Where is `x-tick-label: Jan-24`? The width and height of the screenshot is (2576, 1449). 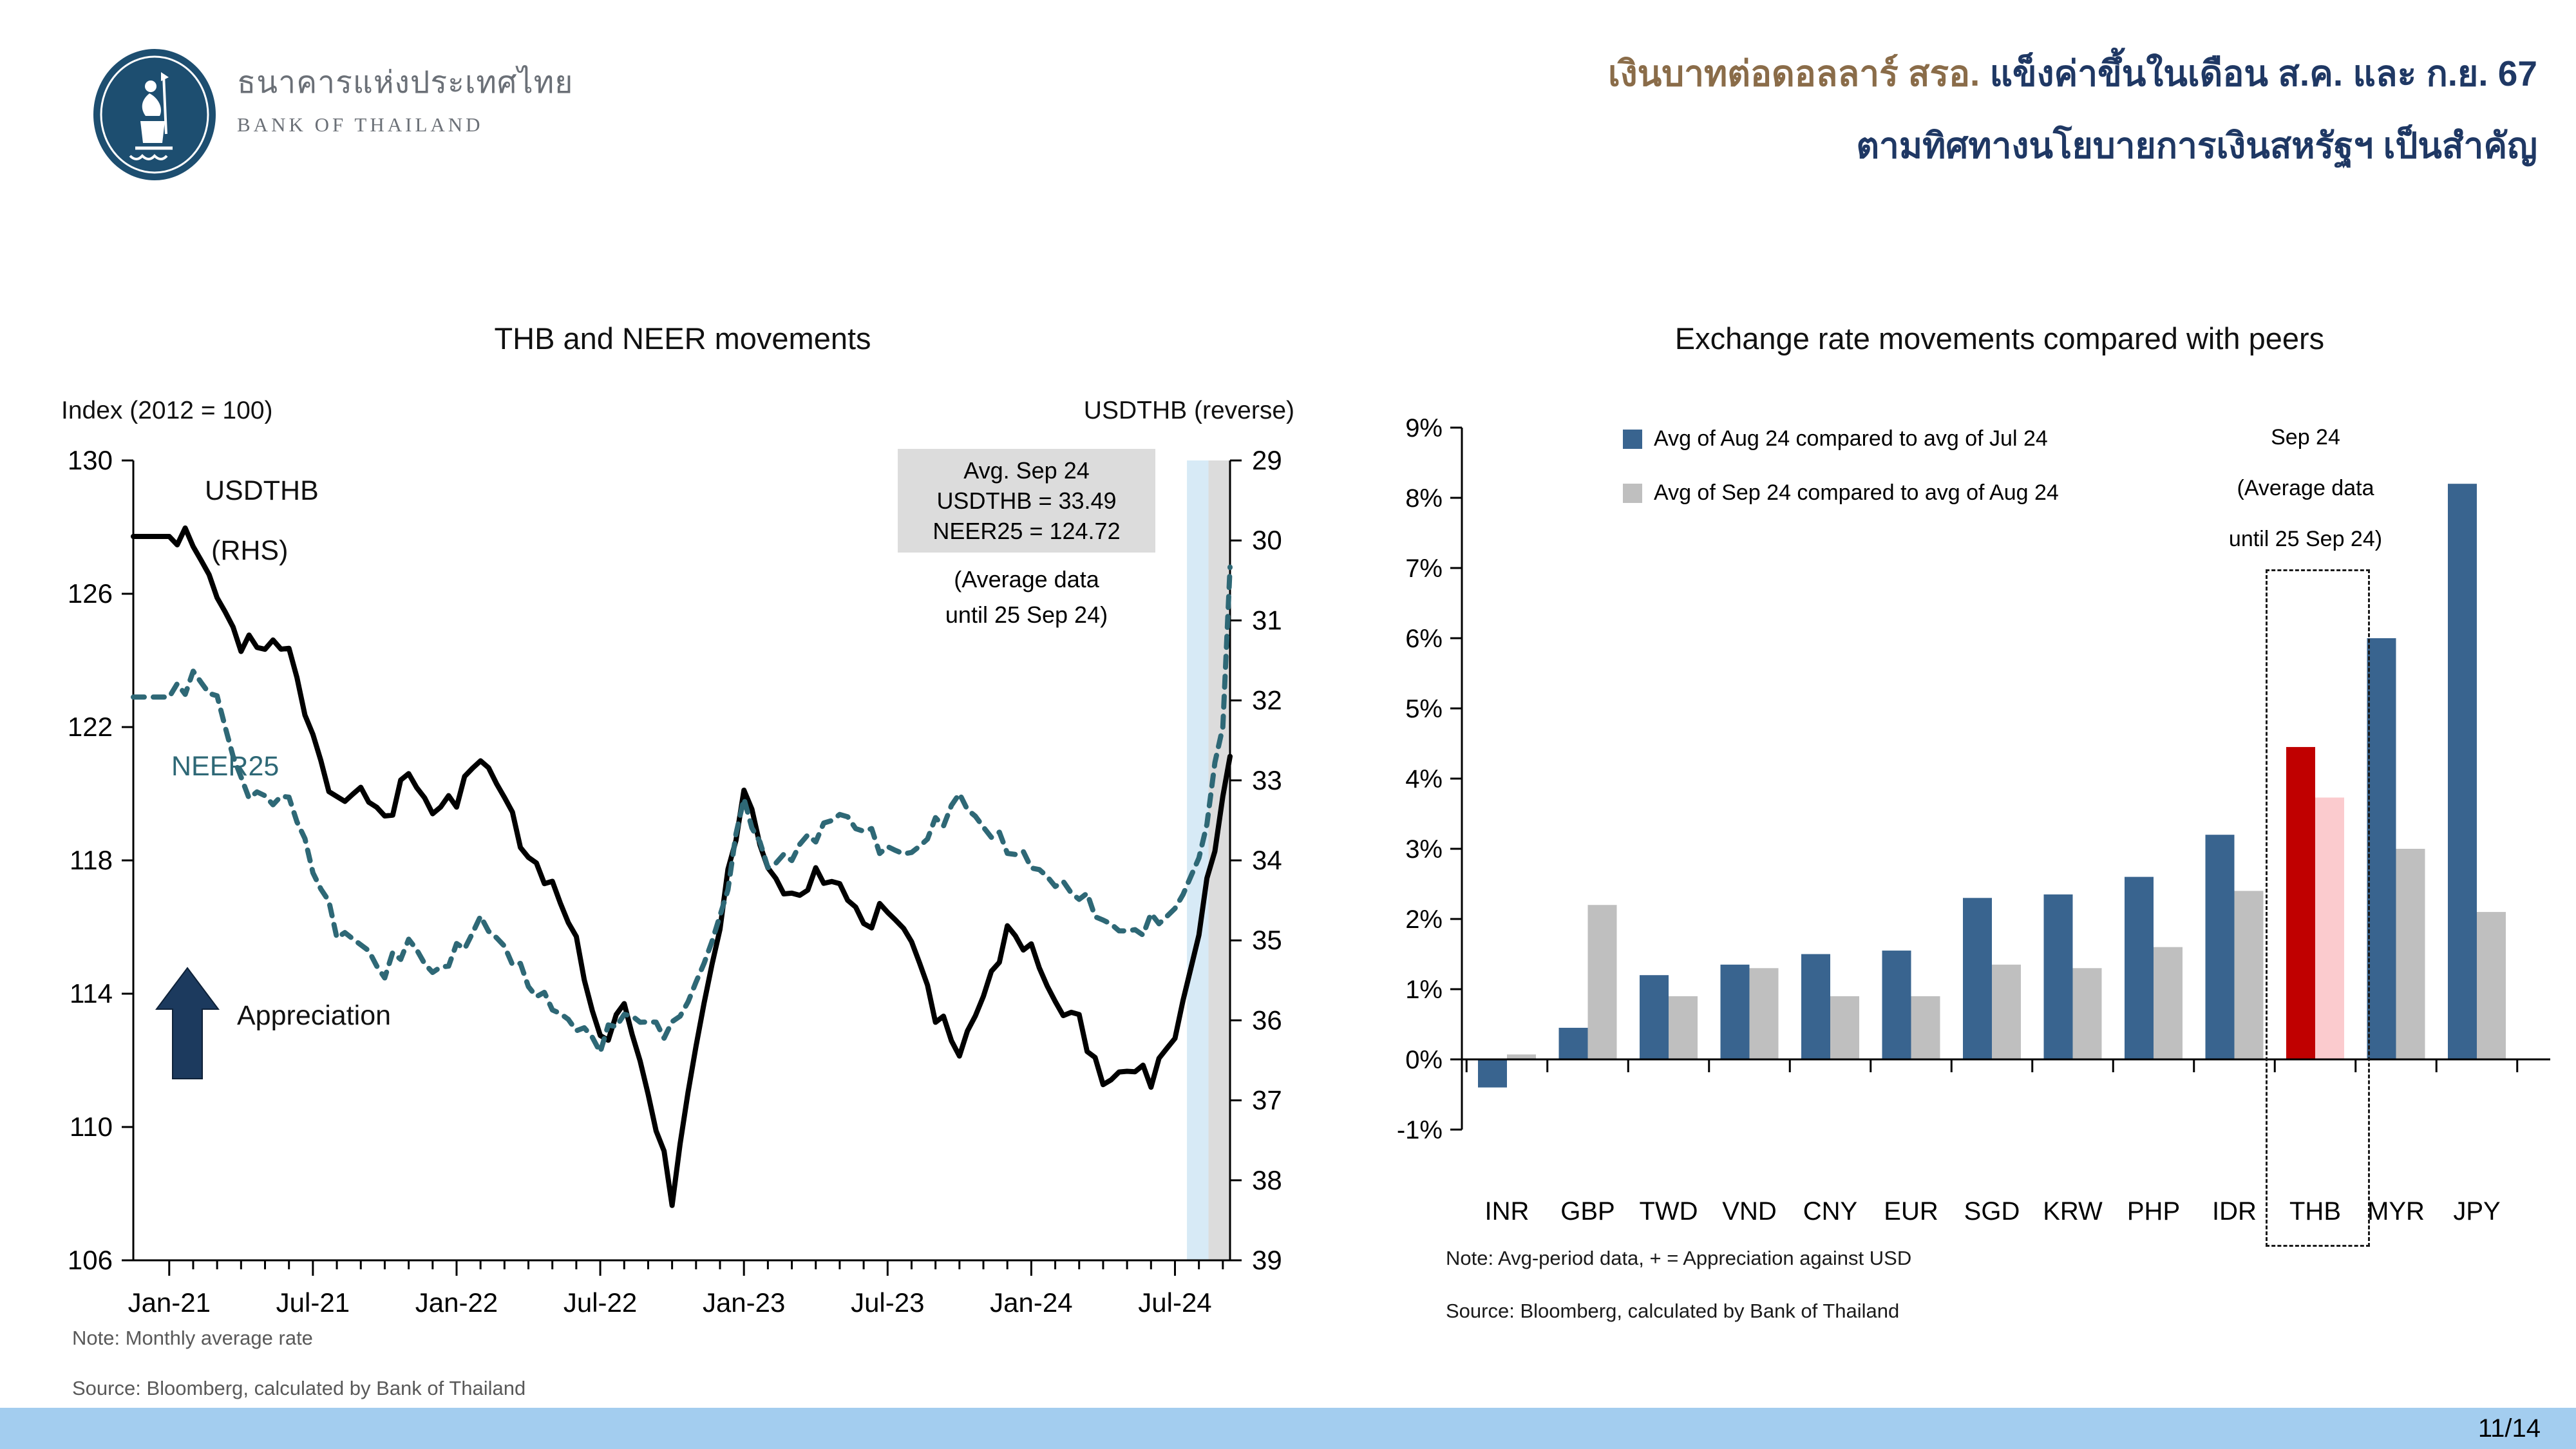 x-tick-label: Jan-24 is located at coordinates (1031, 1302).